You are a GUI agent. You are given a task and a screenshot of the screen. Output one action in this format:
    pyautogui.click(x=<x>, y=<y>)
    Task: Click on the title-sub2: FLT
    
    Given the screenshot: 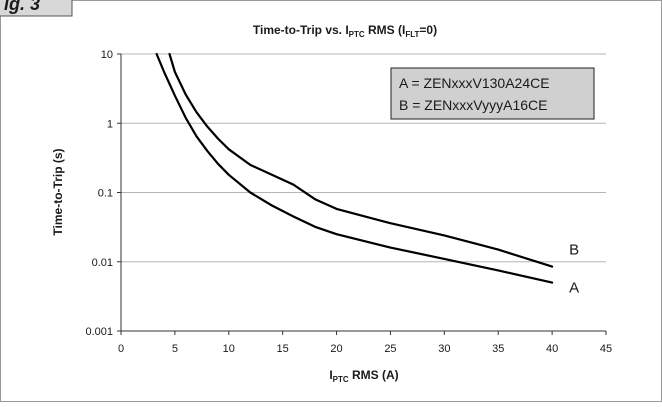 What is the action you would take?
    pyautogui.click(x=412, y=34)
    